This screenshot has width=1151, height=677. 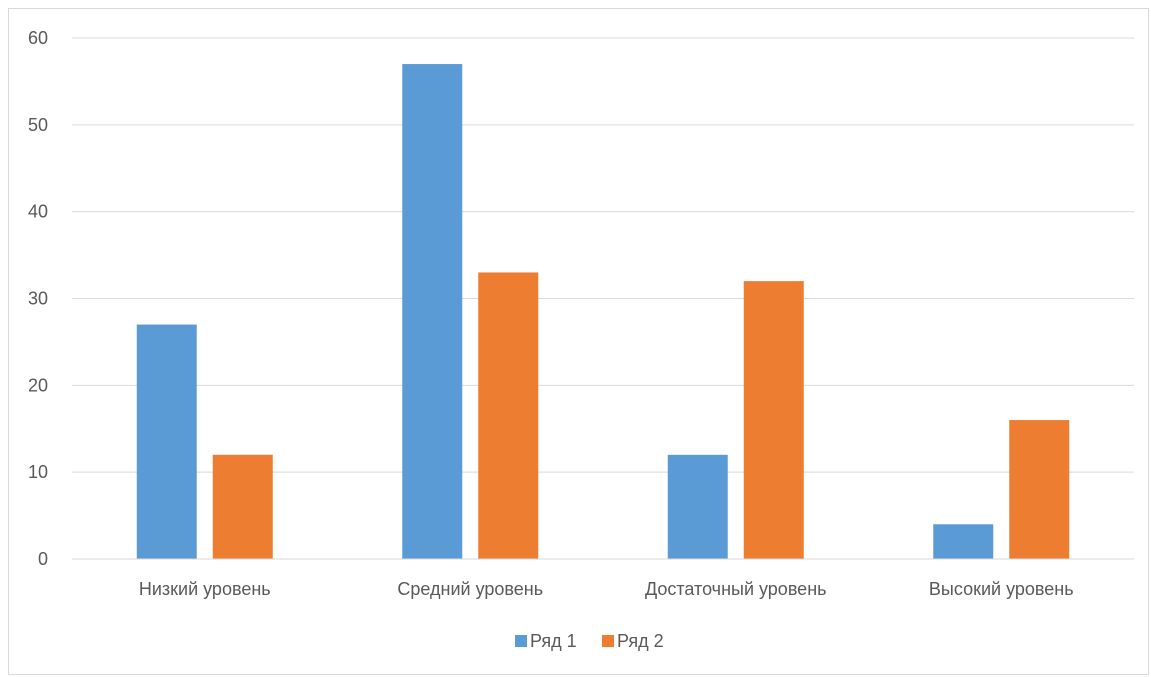 I want to click on y-tick-label: 30, so click(x=38, y=299).